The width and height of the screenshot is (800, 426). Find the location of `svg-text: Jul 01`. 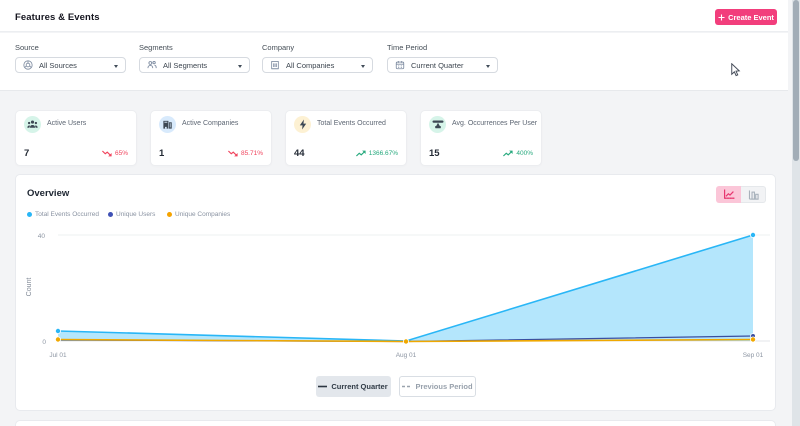

svg-text: Jul 01 is located at coordinates (58, 355).